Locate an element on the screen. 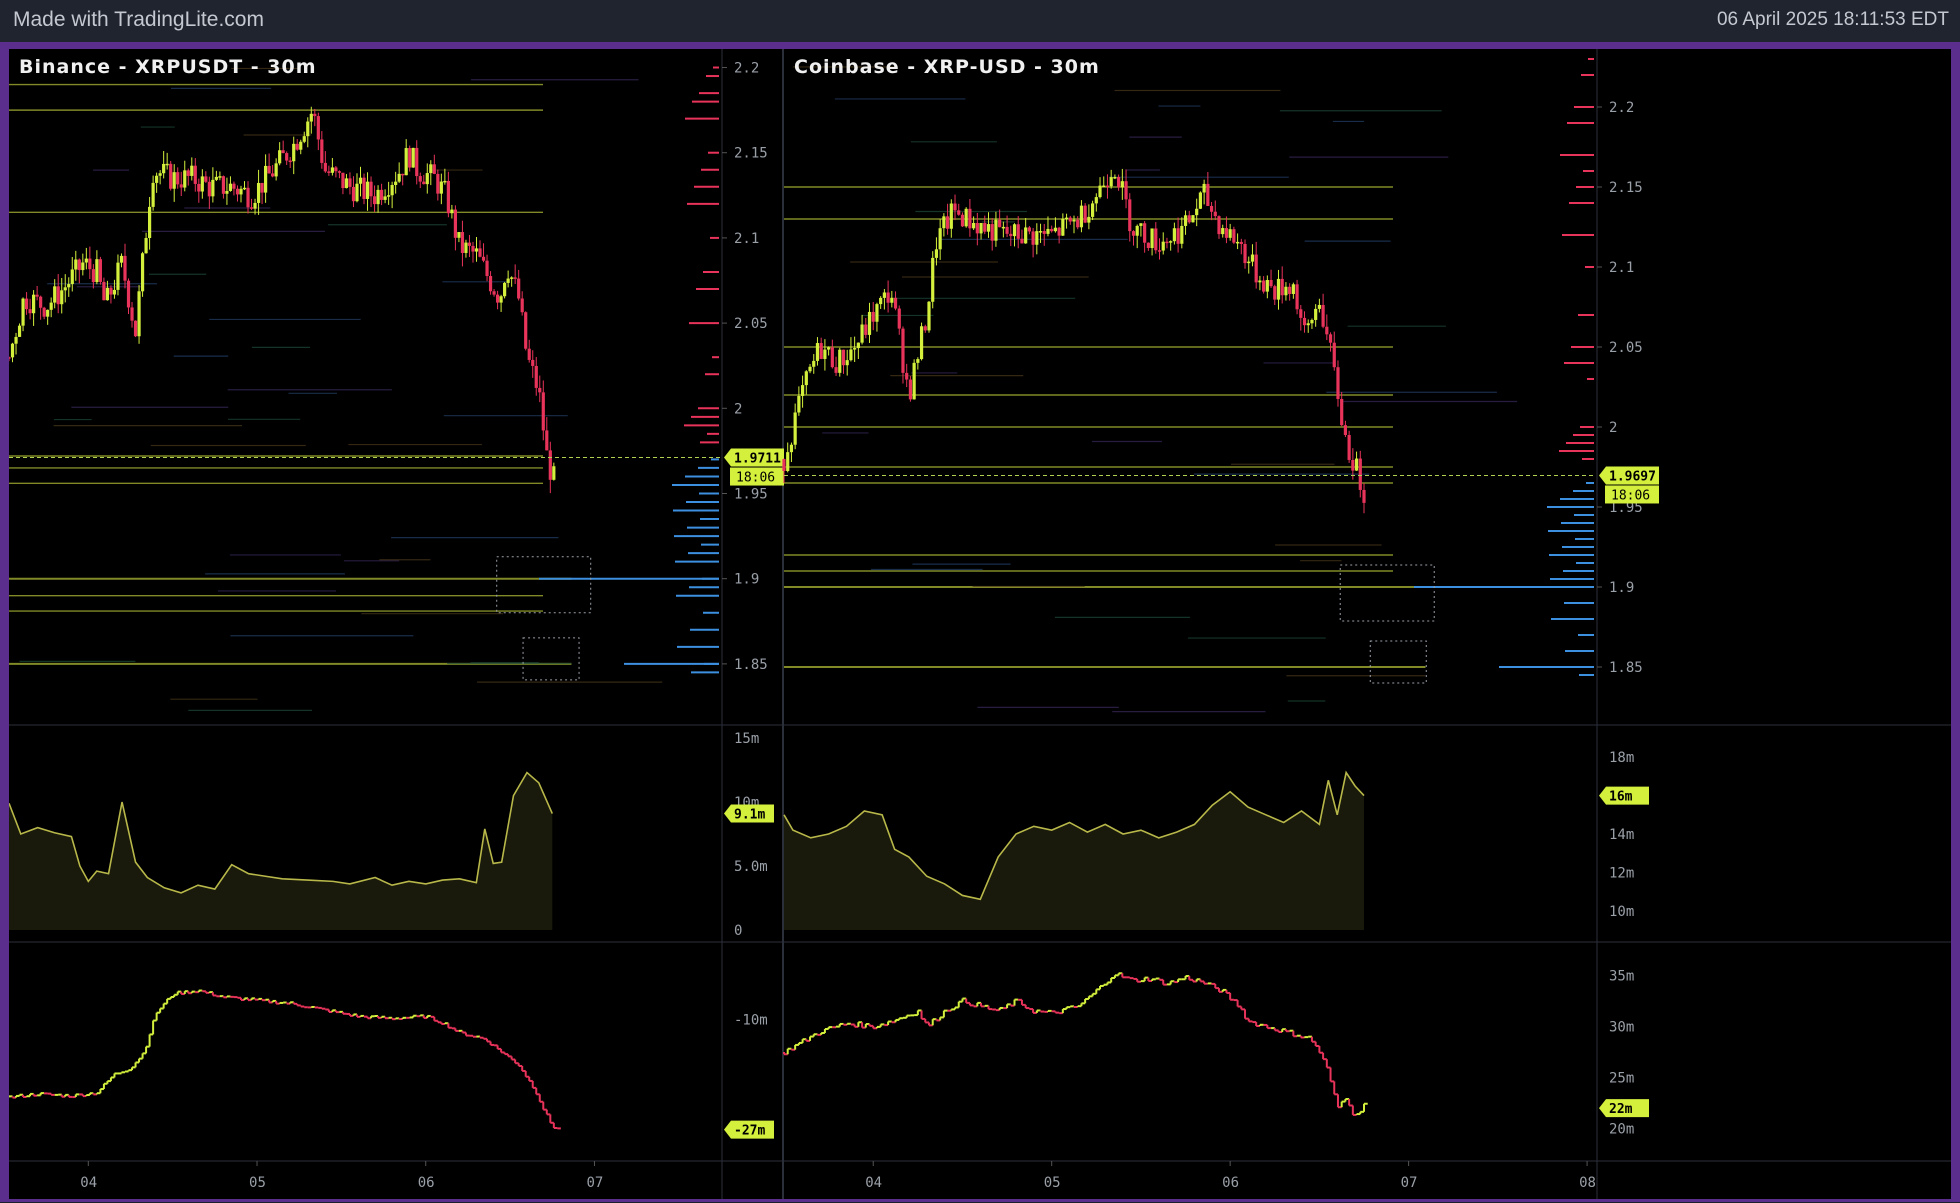 The width and height of the screenshot is (1960, 1203). last-price-value: 1.9711 is located at coordinates (757, 459).